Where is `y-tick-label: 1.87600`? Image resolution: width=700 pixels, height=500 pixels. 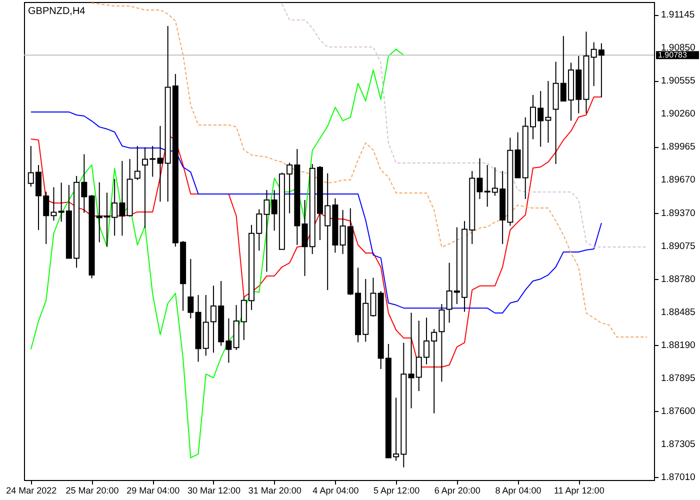
y-tick-label: 1.87600 is located at coordinates (678, 412).